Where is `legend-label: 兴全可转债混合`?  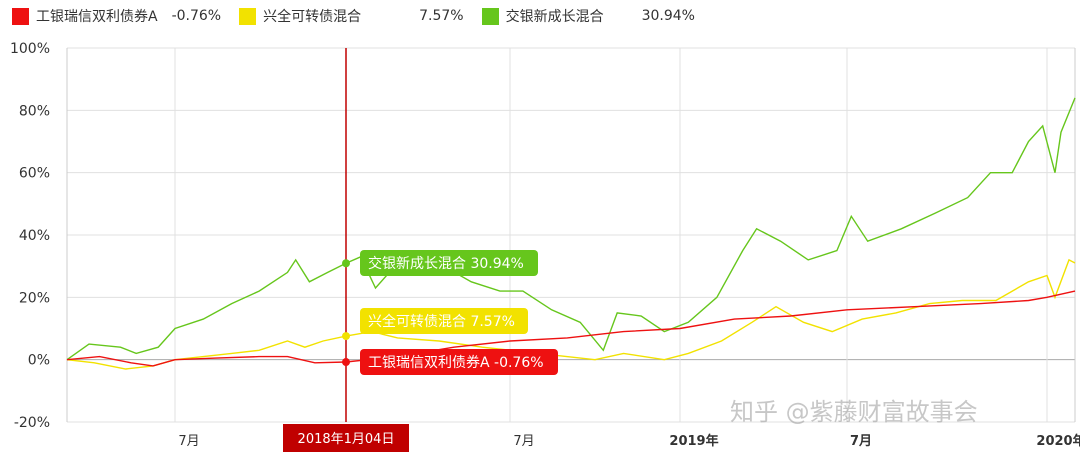 legend-label: 兴全可转债混合 is located at coordinates (312, 17).